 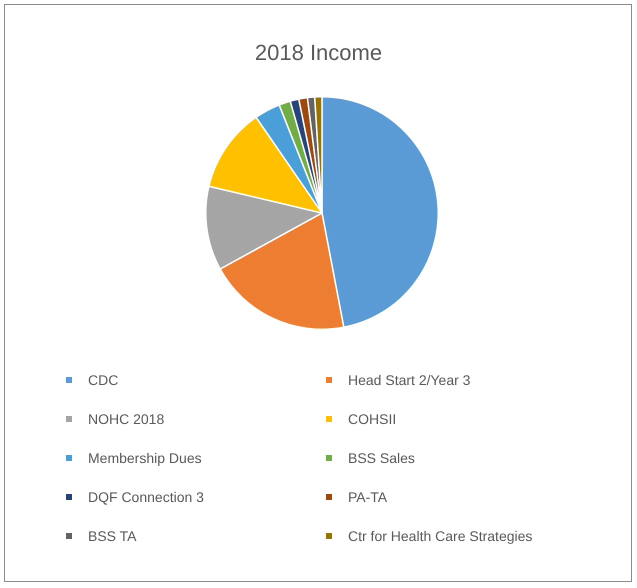 I want to click on legend-label: NOHC 2018, so click(x=126, y=419).